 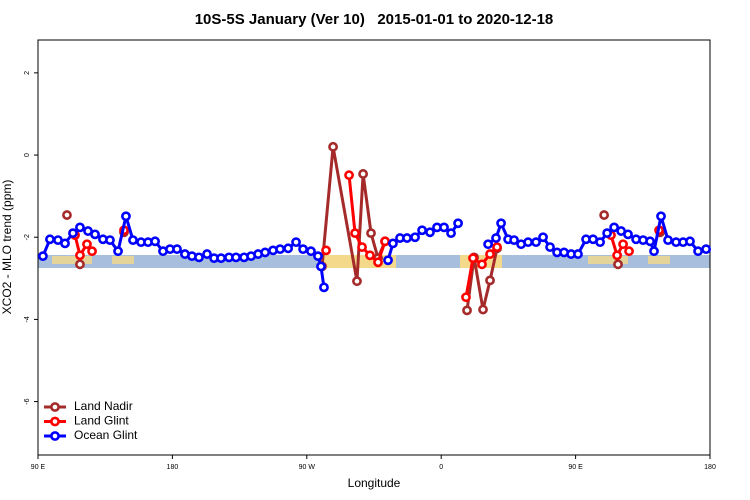 I want to click on x-tick-label: 0, so click(x=441, y=467).